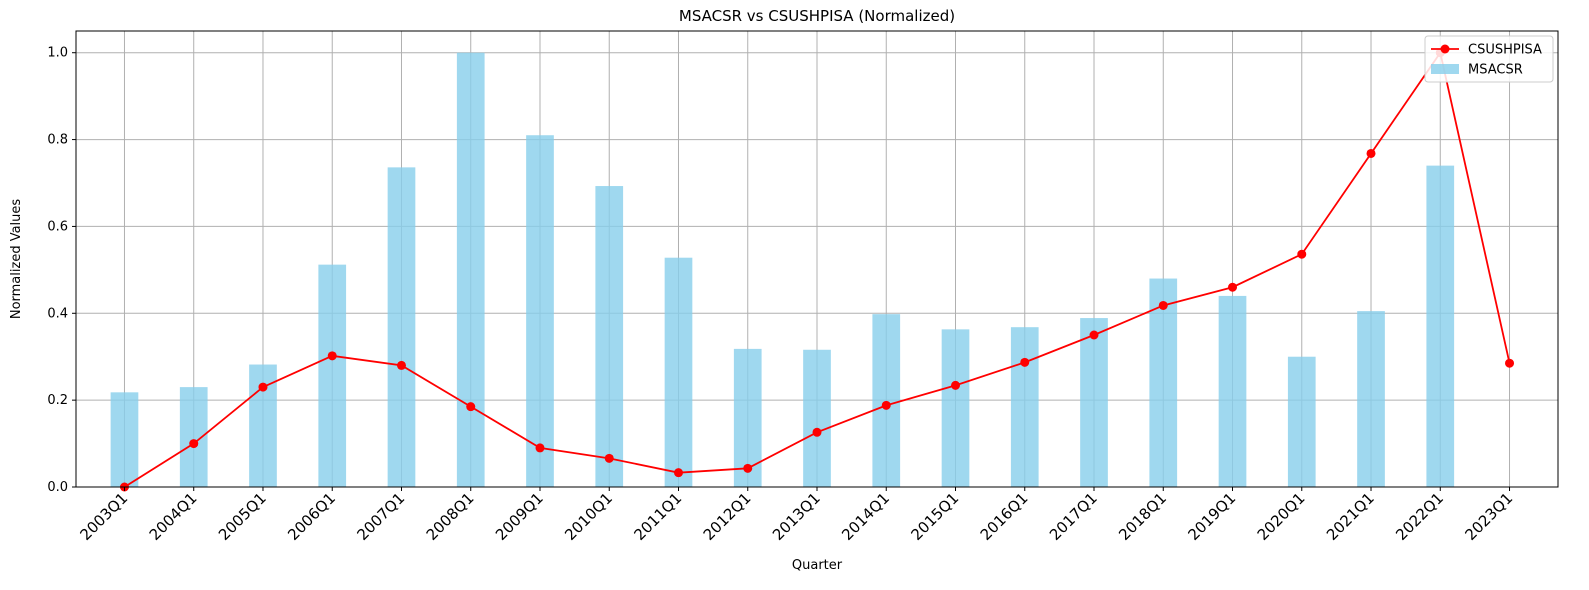 The width and height of the screenshot is (1589, 590). Describe the element at coordinates (1489, 59) in the screenshot. I see `legend: CSUSHPISA MSACSR` at that location.